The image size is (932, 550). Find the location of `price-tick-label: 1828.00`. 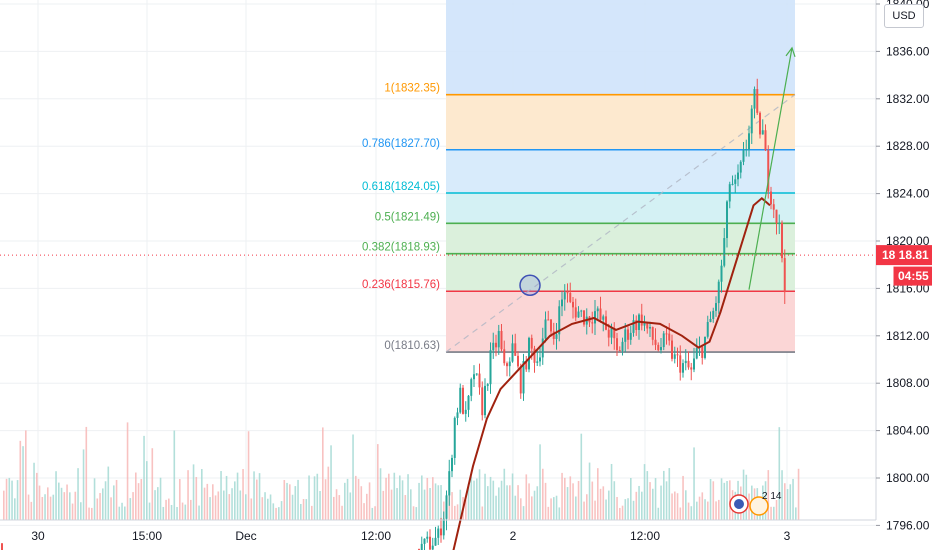

price-tick-label: 1828.00 is located at coordinates (908, 146).